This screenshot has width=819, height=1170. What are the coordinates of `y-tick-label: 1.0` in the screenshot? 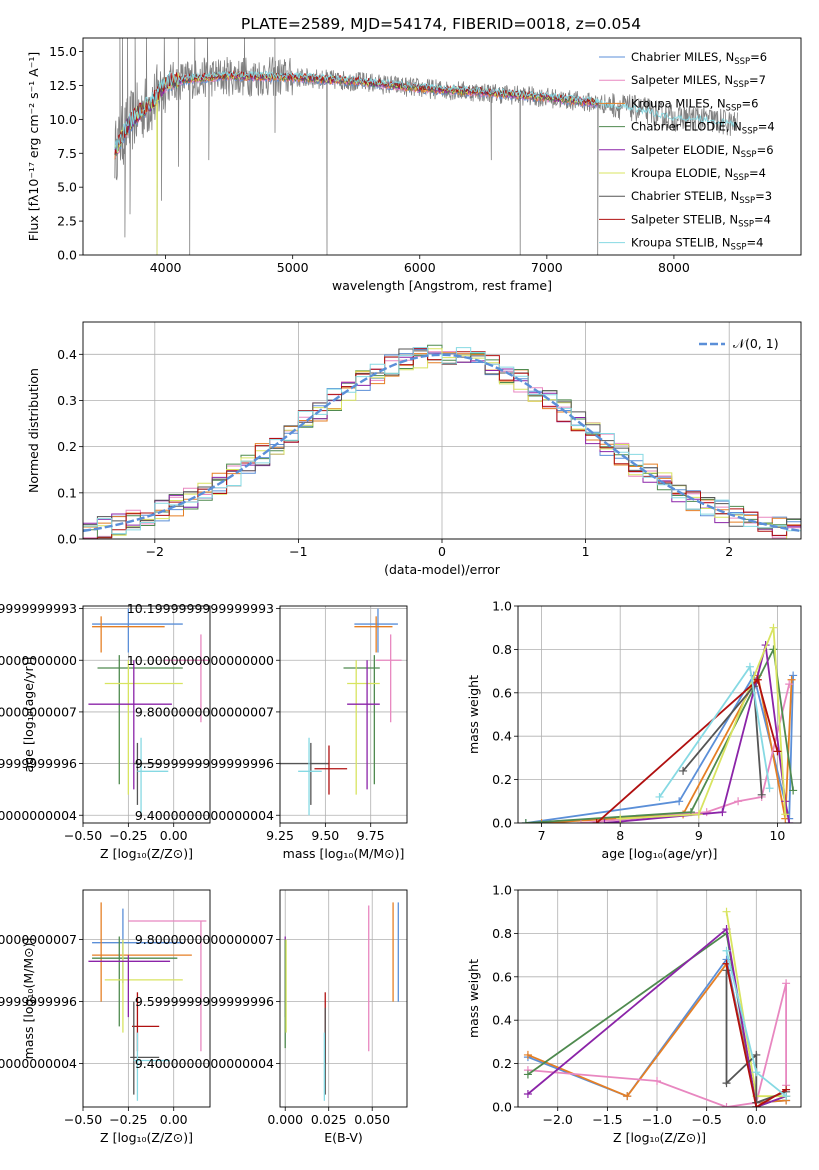 It's located at (502, 606).